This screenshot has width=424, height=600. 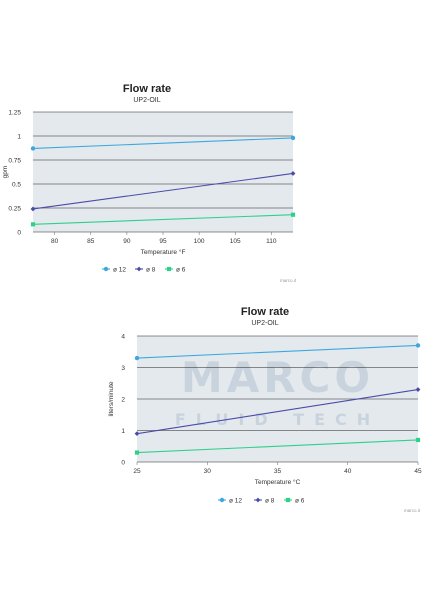 I want to click on x-tick-label: 95, so click(x=163, y=241).